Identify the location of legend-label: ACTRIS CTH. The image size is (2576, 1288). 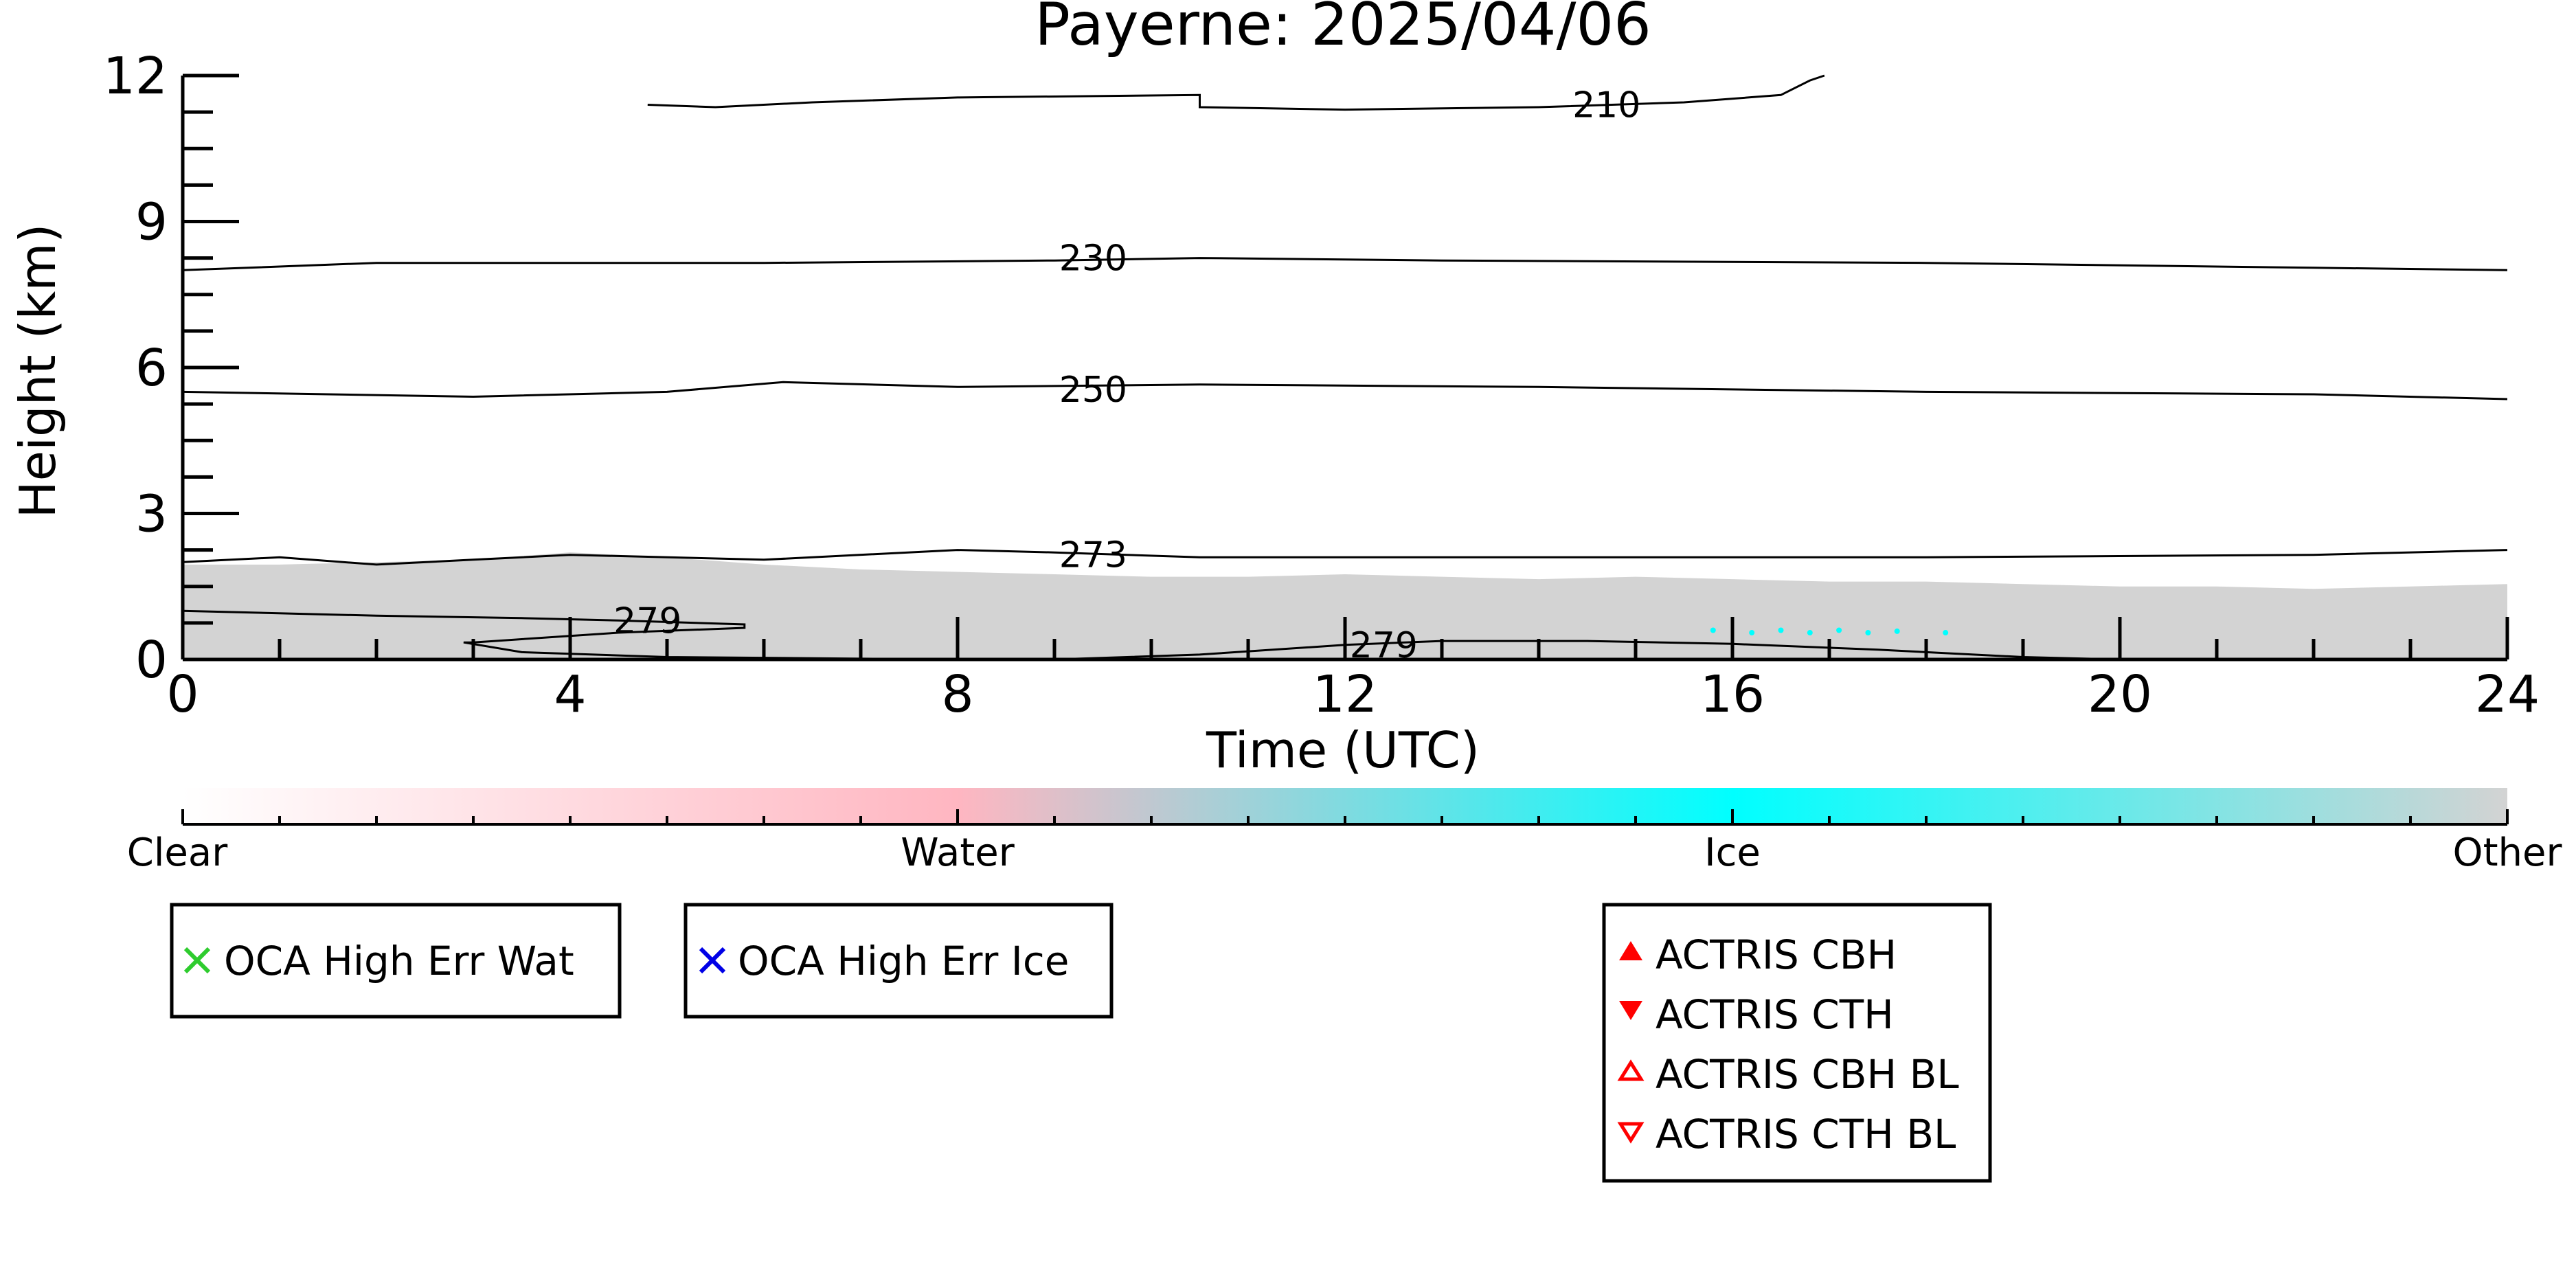
(1775, 1014).